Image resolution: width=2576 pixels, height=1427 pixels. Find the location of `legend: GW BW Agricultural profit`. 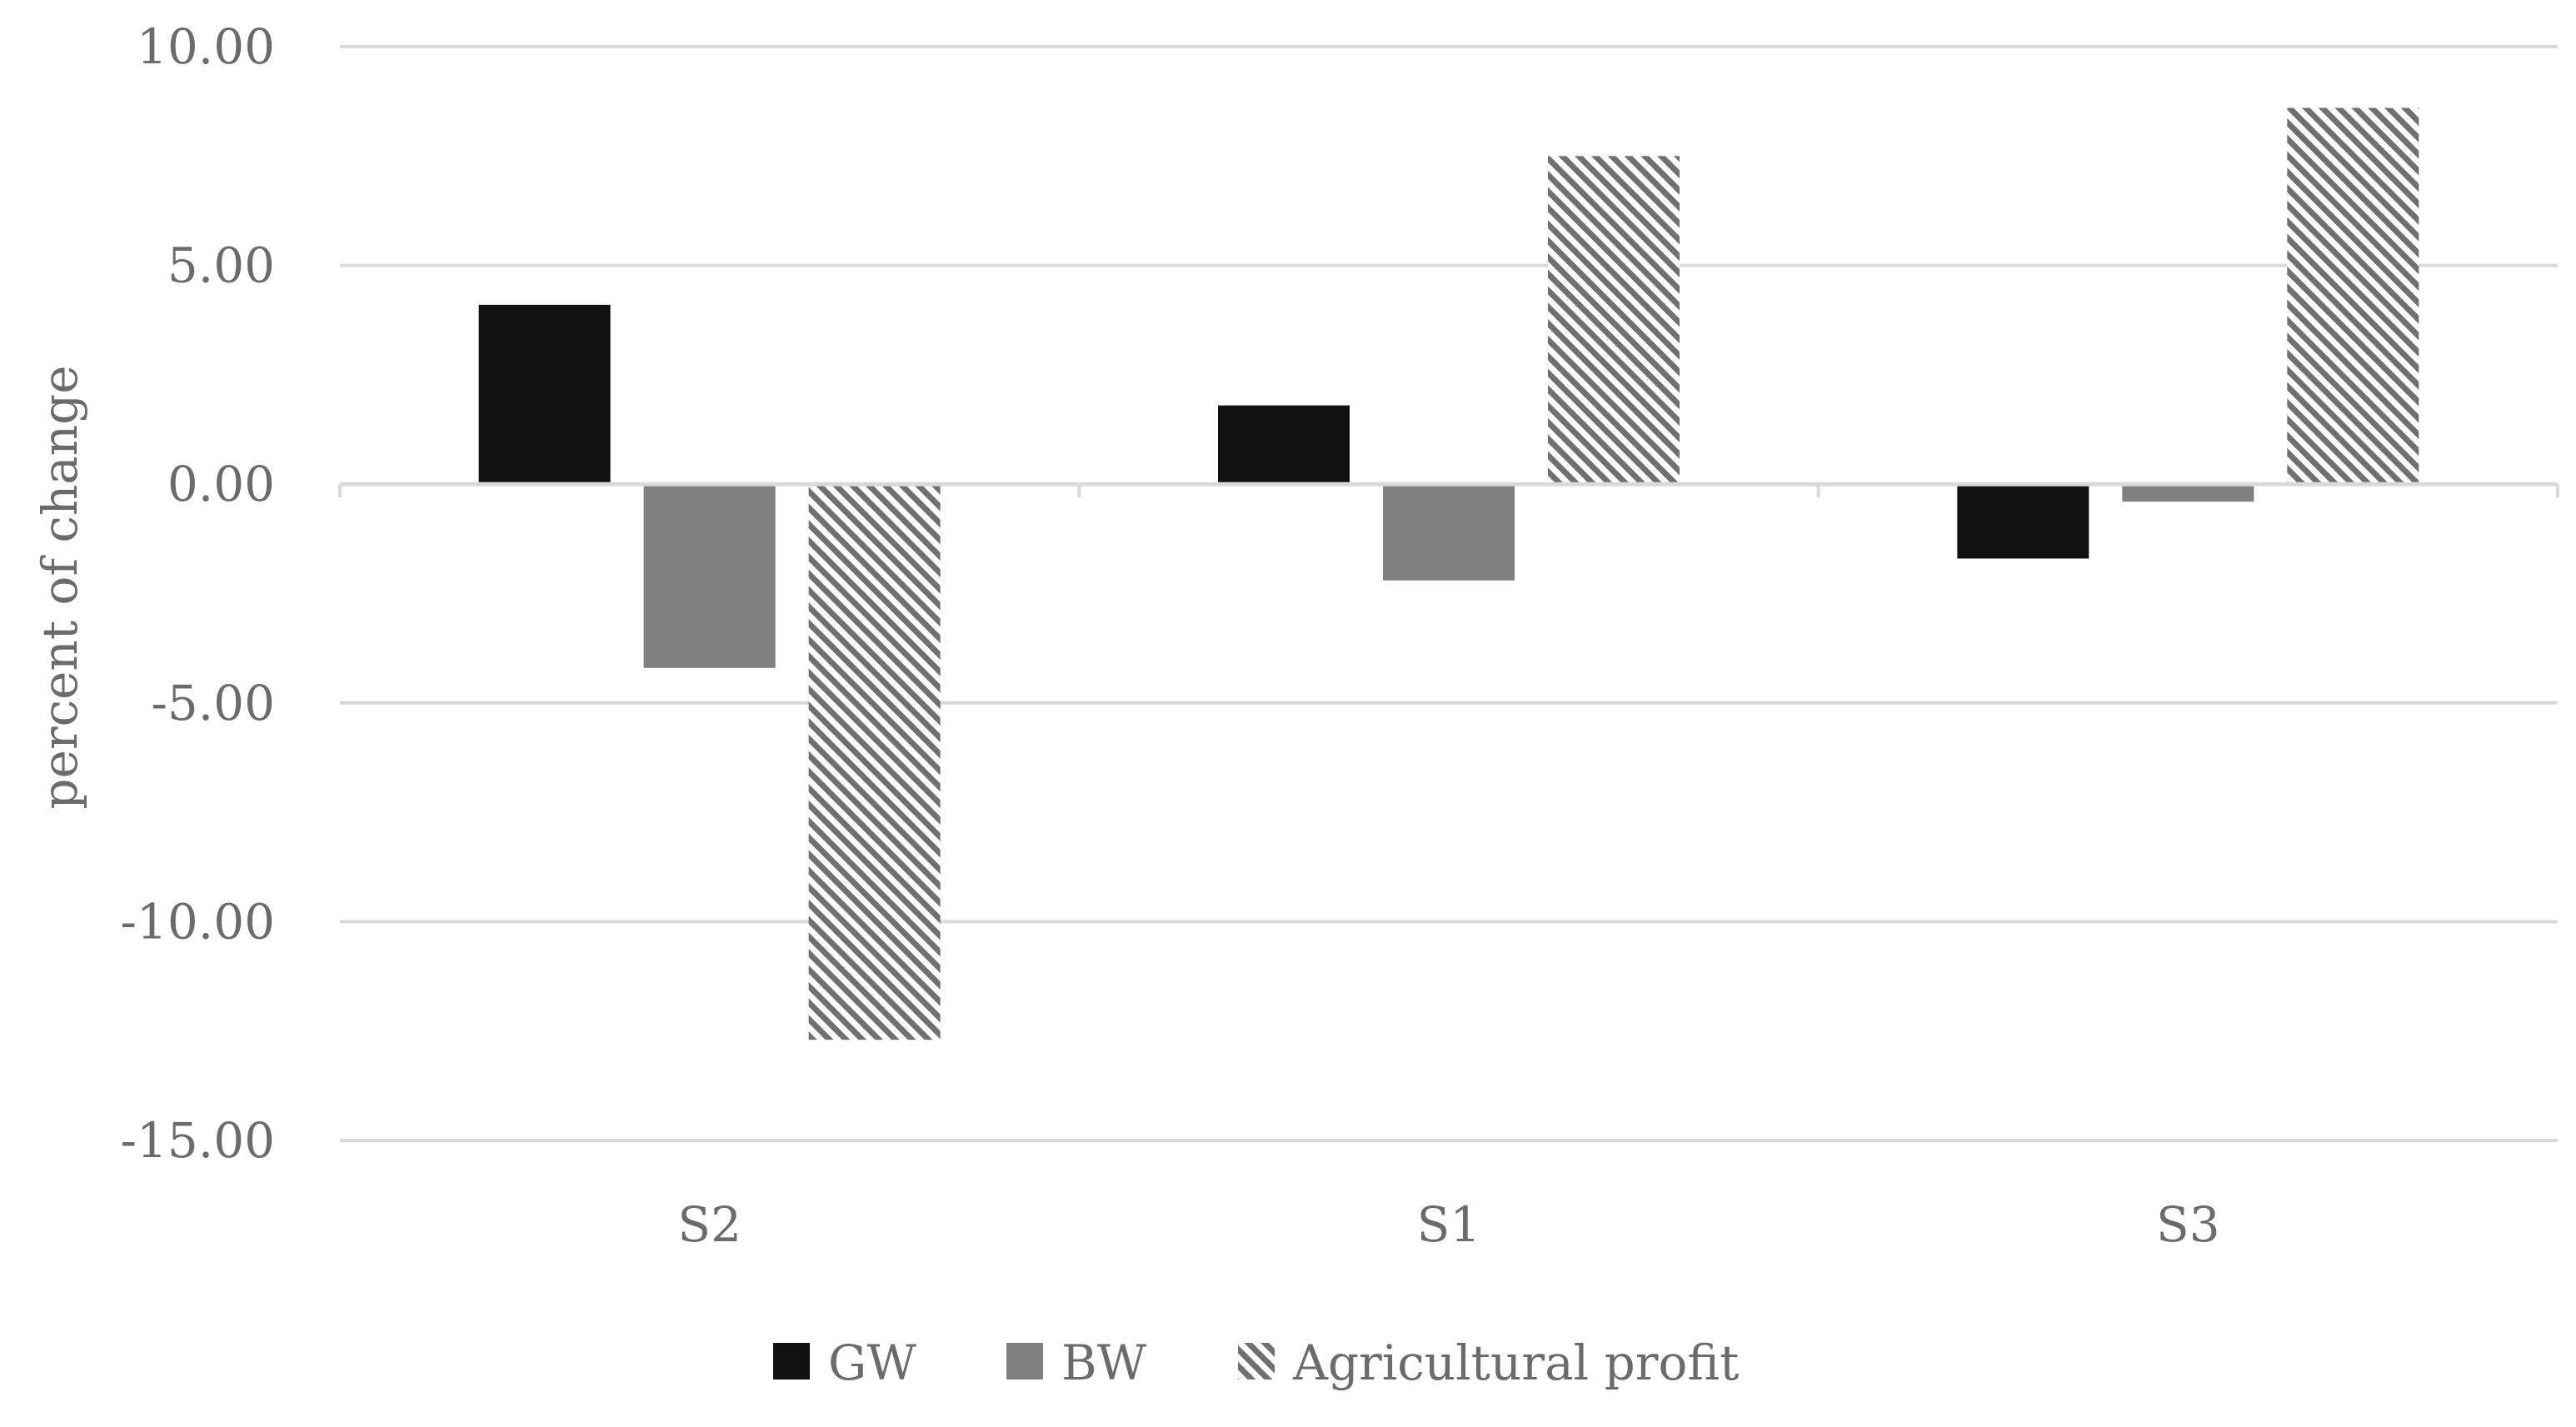

legend: GW BW Agricultural profit is located at coordinates (1256, 1363).